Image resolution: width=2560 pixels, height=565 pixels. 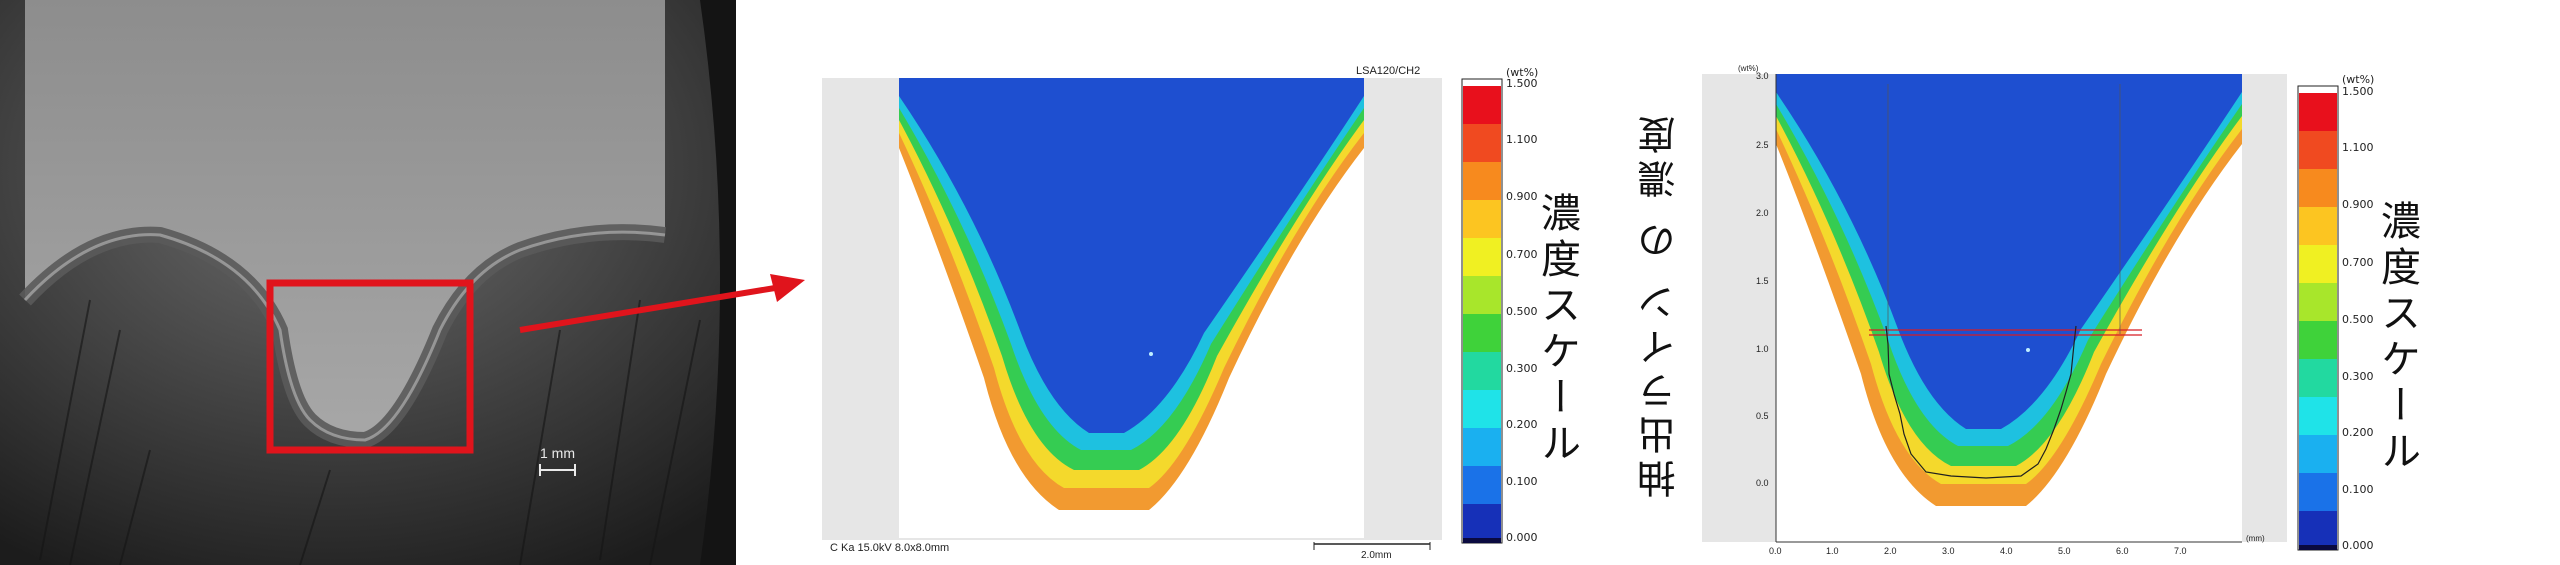 What do you see at coordinates (1522, 72) in the screenshot?
I see `middle-colorbar-unit: (wt%)` at bounding box center [1522, 72].